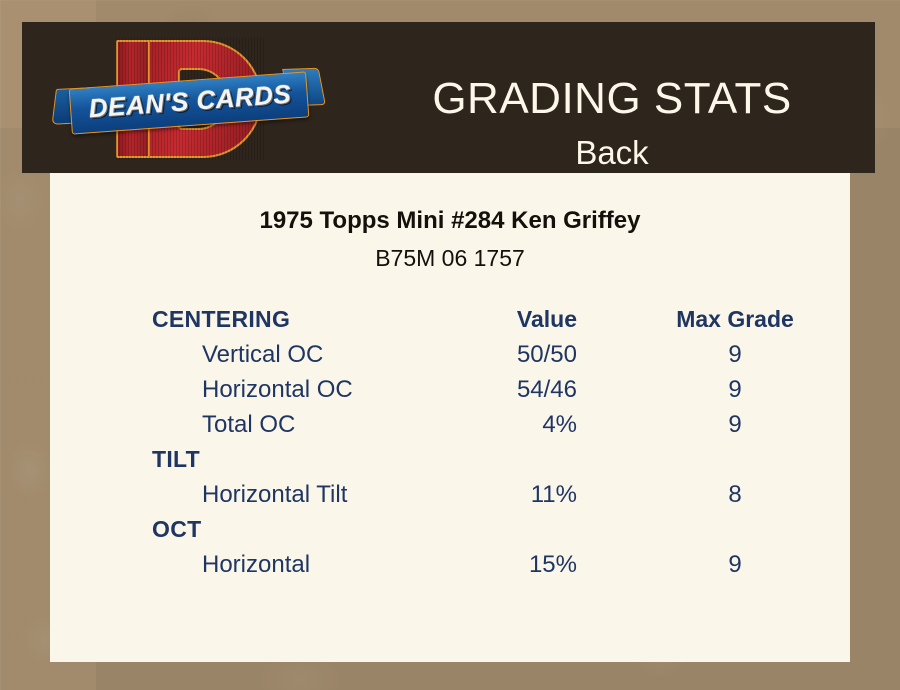  Describe the element at coordinates (450, 323) in the screenshot. I see `table-row: CENTERING Value Max Grade` at that location.